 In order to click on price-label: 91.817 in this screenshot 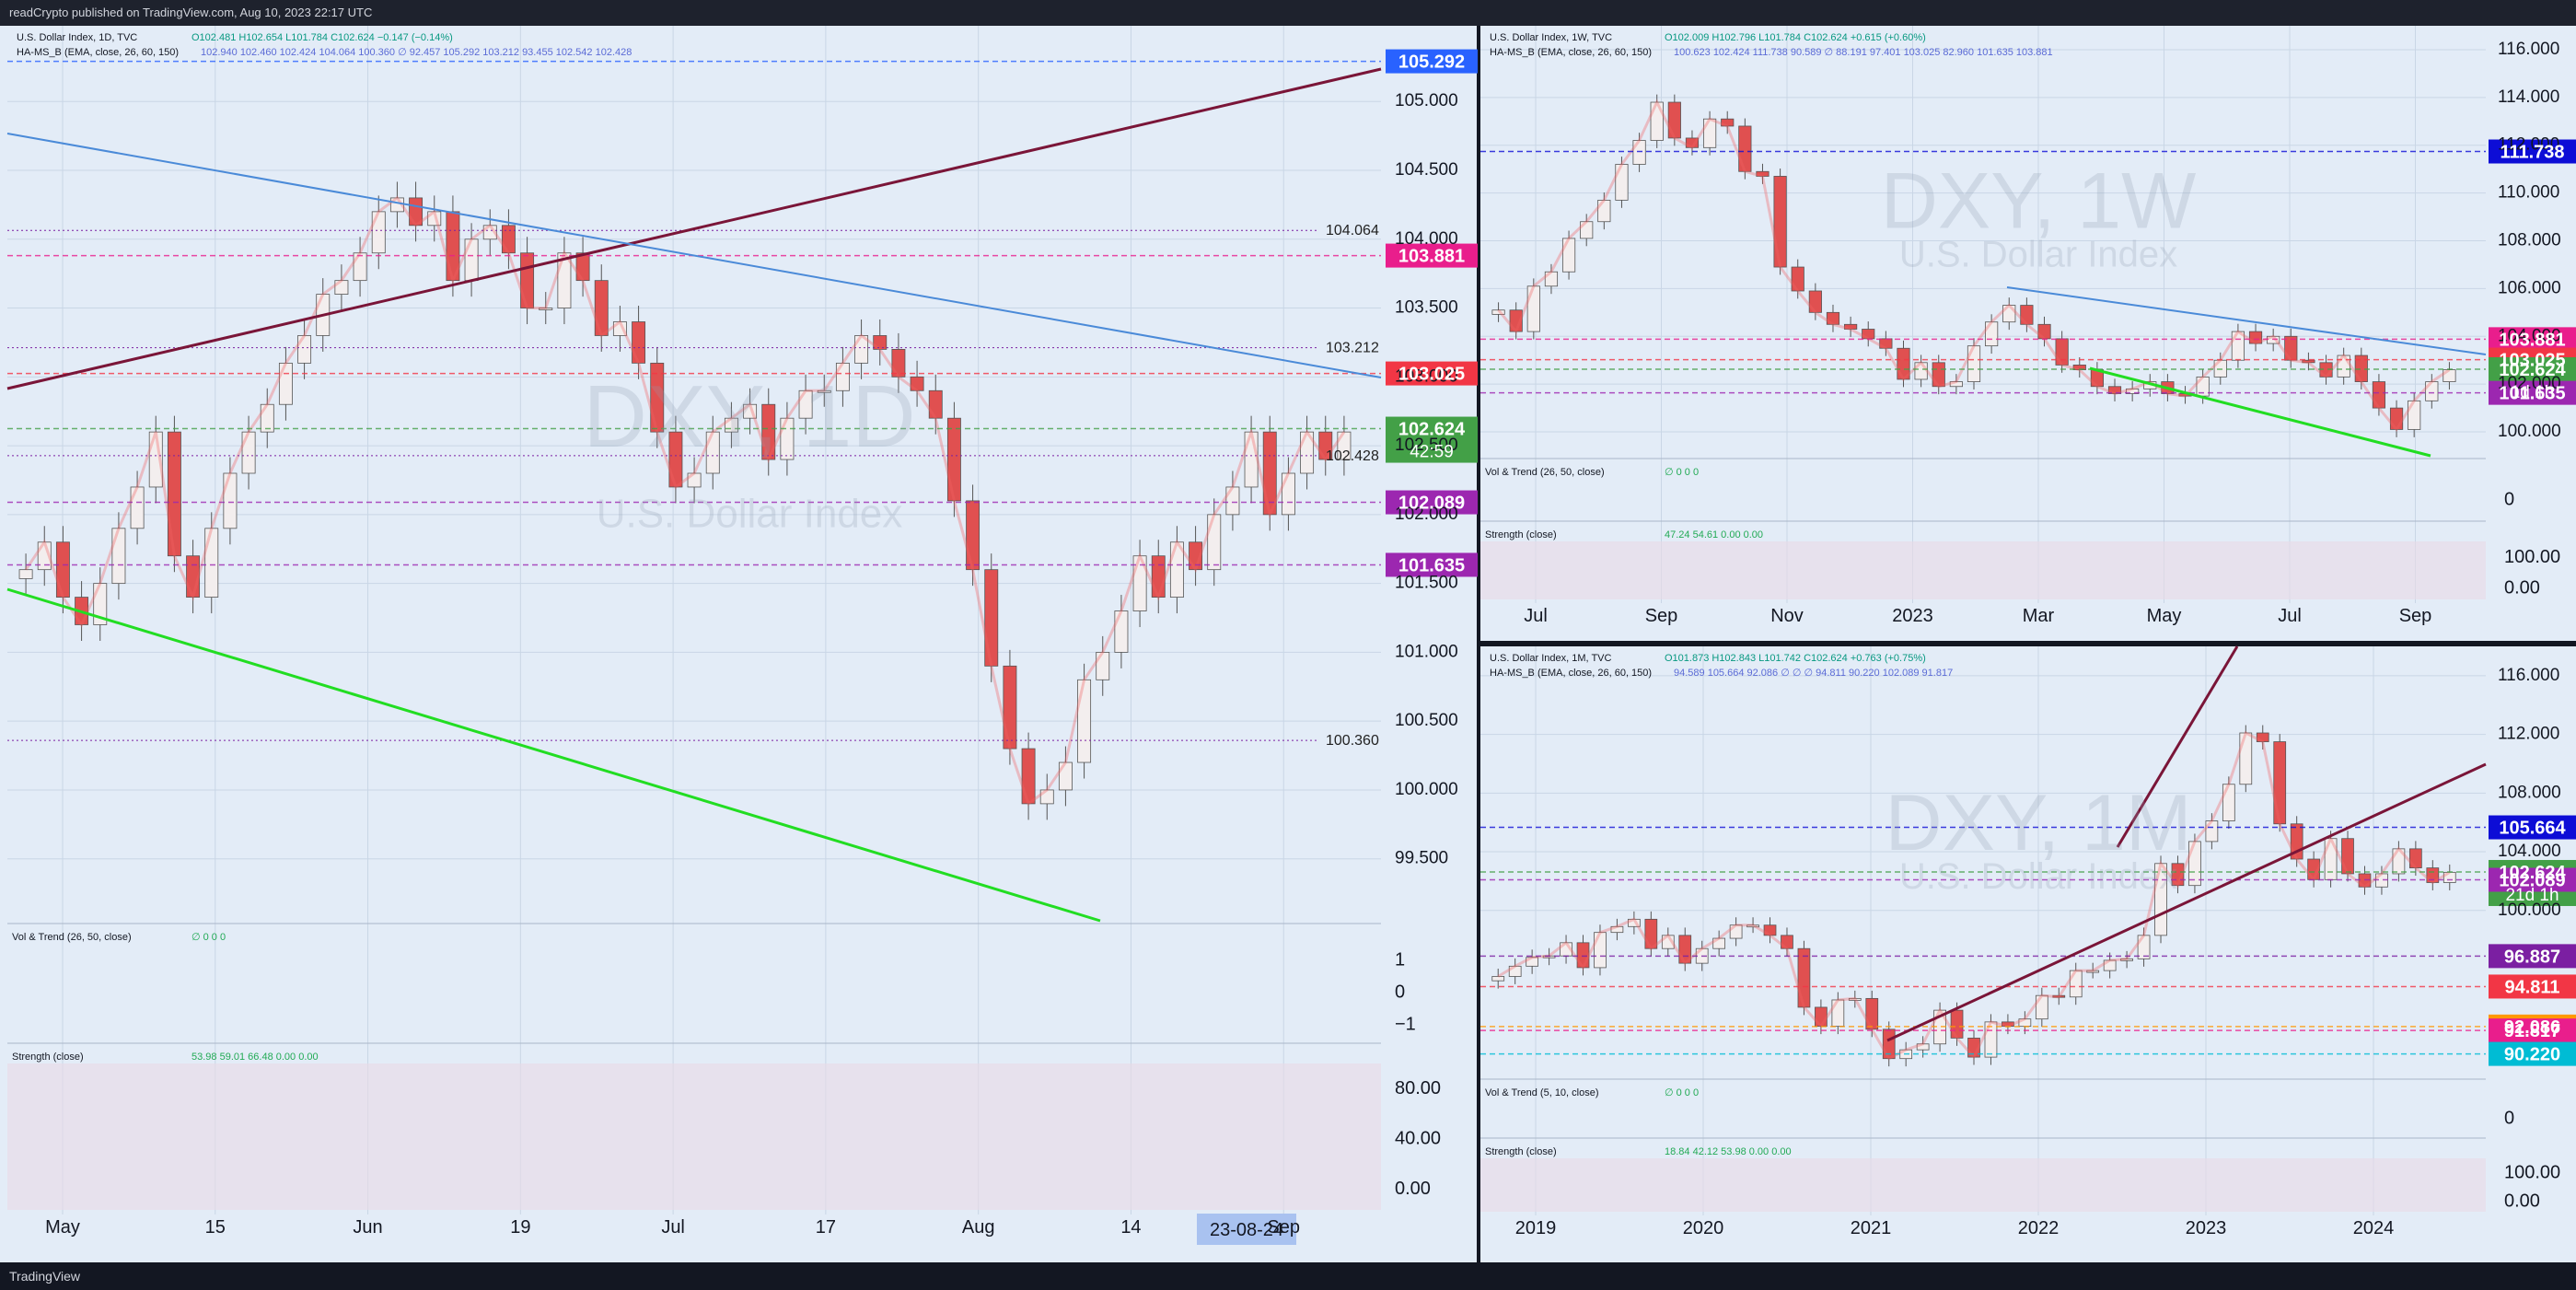, I will do `click(2532, 1031)`.